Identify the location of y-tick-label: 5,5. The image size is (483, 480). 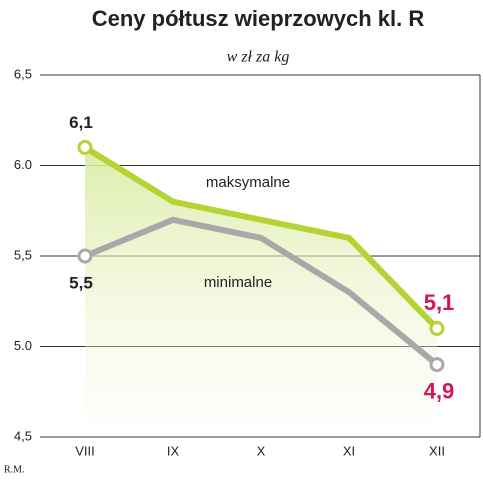
(23, 254).